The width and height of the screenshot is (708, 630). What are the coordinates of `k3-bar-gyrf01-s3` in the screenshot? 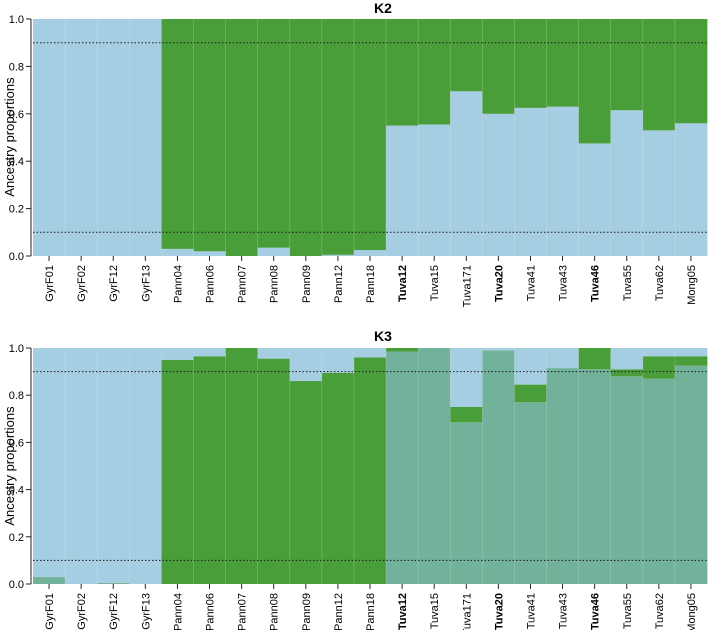 It's located at (49, 462).